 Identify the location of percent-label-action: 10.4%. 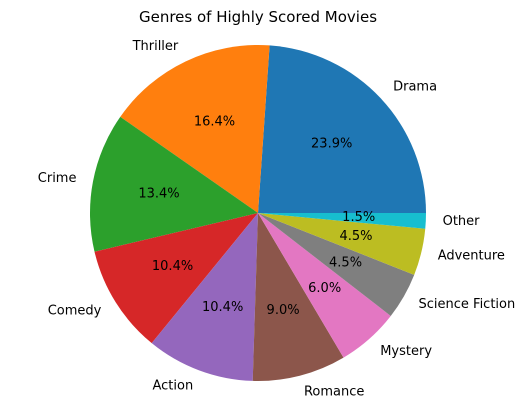
(222, 307).